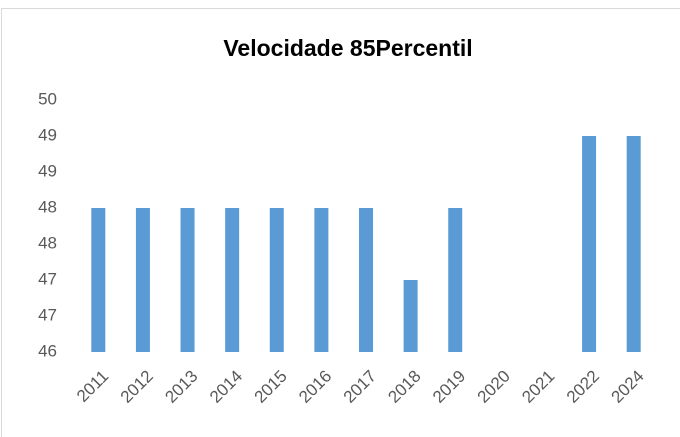  Describe the element at coordinates (449, 387) in the screenshot. I see `x-tick-label: 2019` at that location.